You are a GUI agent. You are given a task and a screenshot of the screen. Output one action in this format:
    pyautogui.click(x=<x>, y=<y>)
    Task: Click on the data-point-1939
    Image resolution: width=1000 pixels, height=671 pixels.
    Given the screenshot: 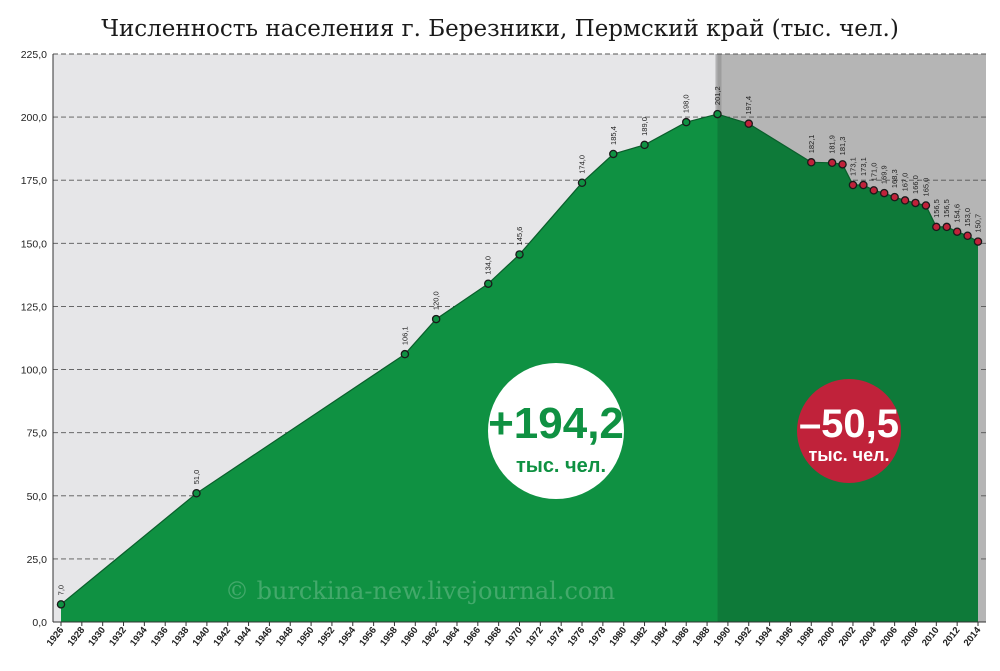 What is the action you would take?
    pyautogui.click(x=196, y=493)
    